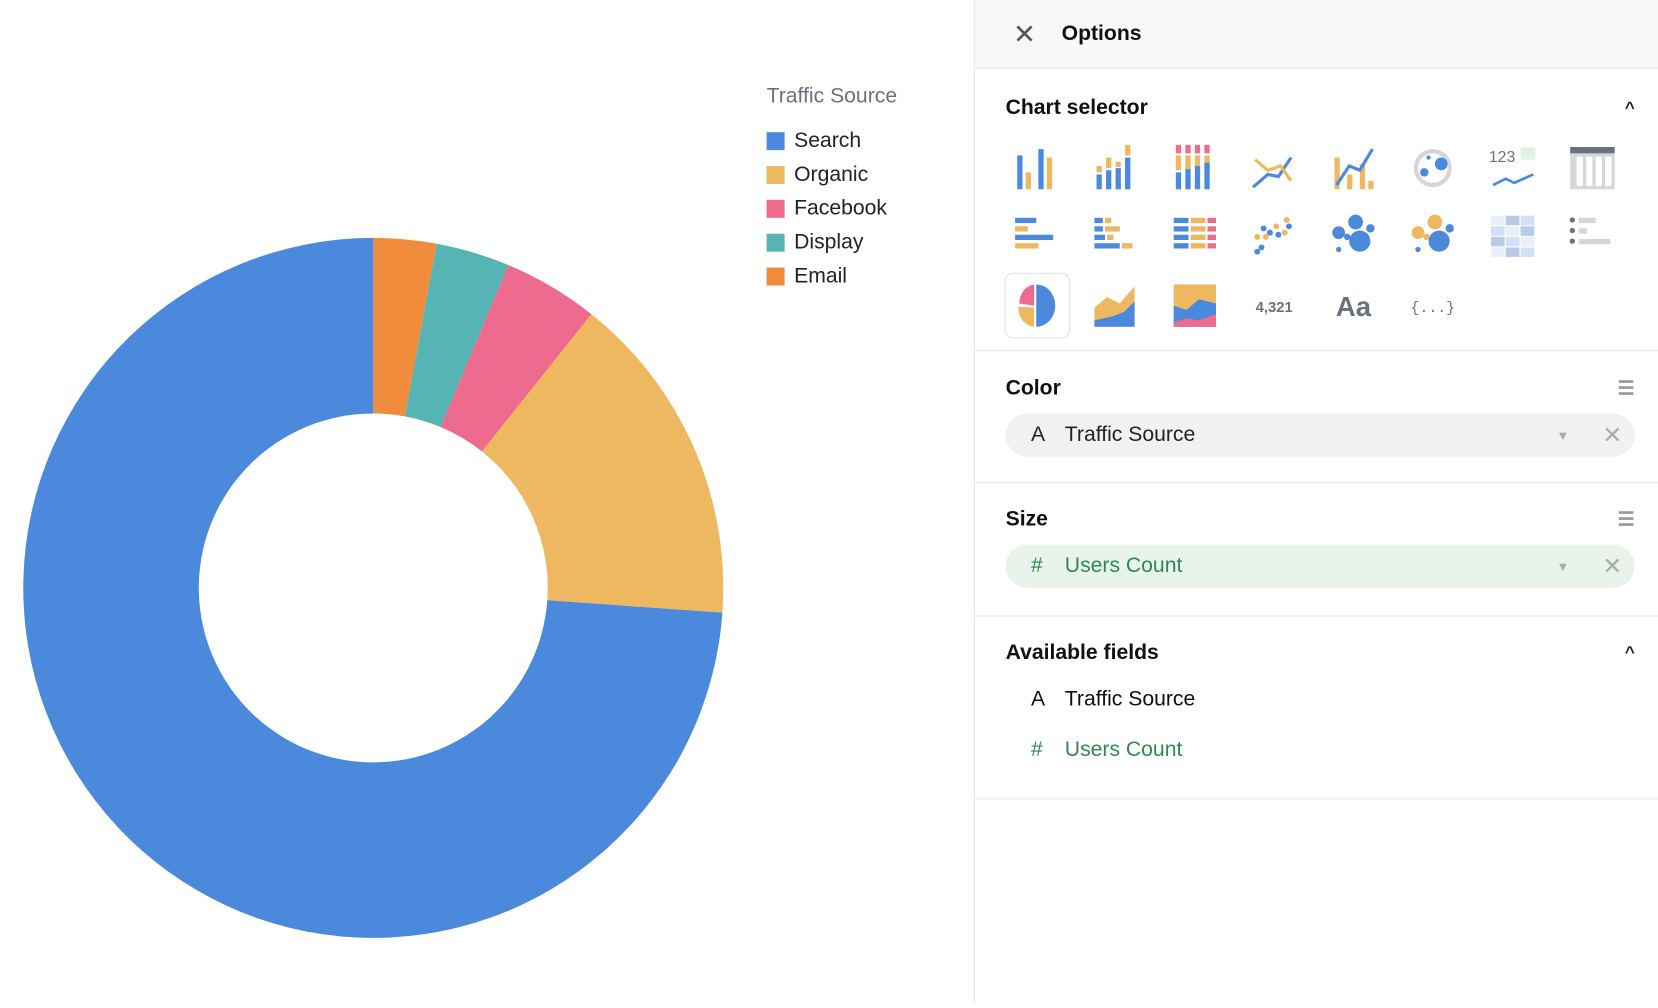 The height and width of the screenshot is (1008, 1658). I want to click on chart-type-stacked-bar-icon, so click(1117, 168).